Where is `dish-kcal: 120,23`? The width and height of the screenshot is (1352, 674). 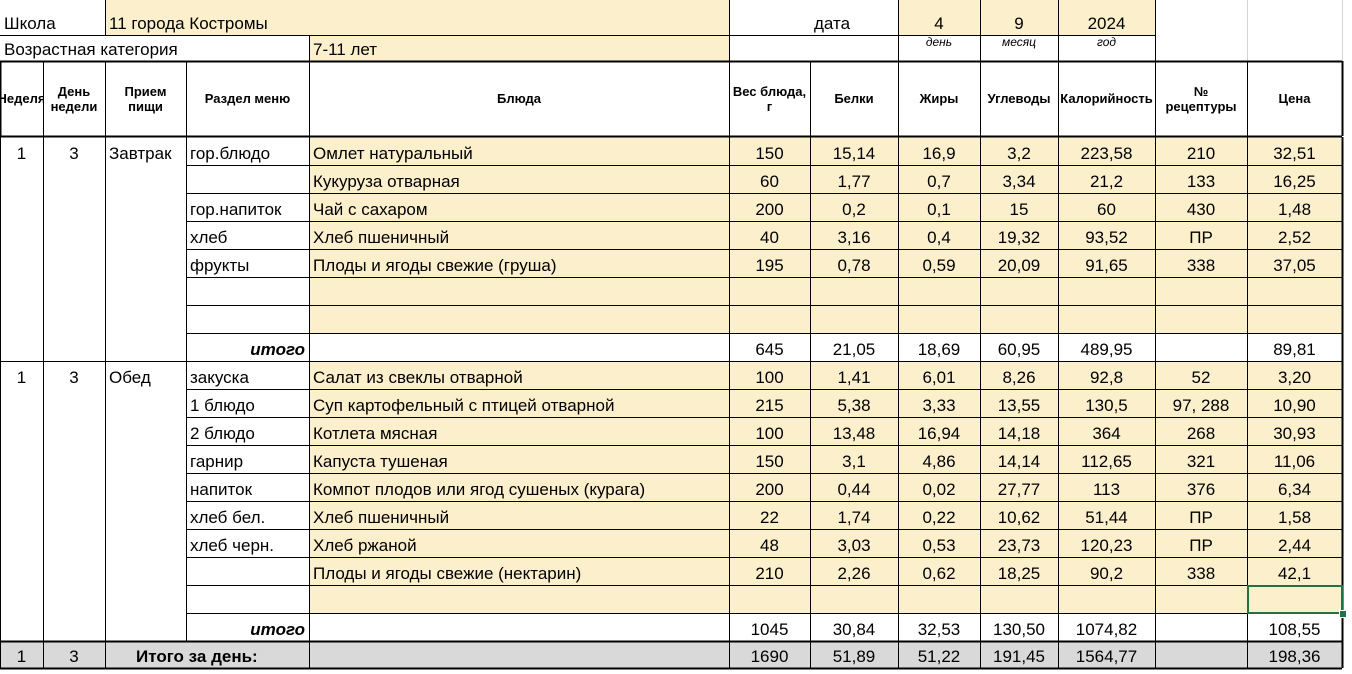 dish-kcal: 120,23 is located at coordinates (1106, 543).